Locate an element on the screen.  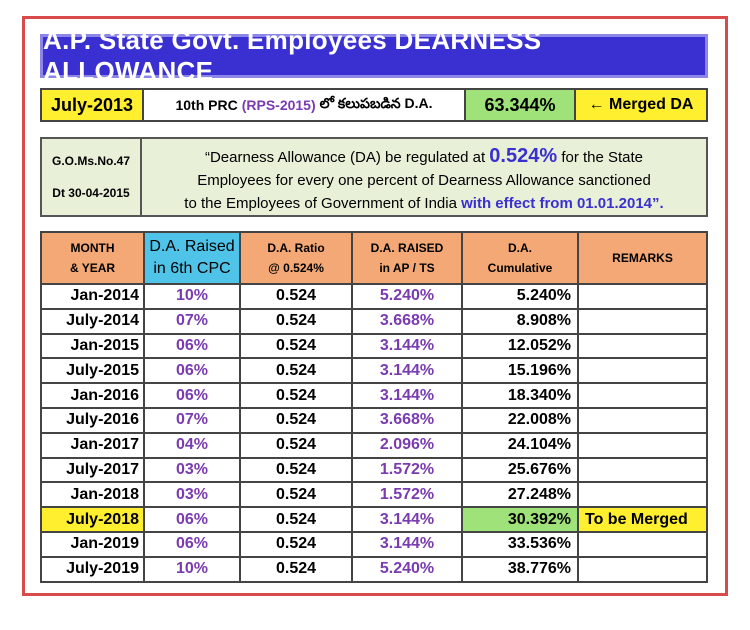
merged-da-label: ← Merged DA is located at coordinates (641, 105).